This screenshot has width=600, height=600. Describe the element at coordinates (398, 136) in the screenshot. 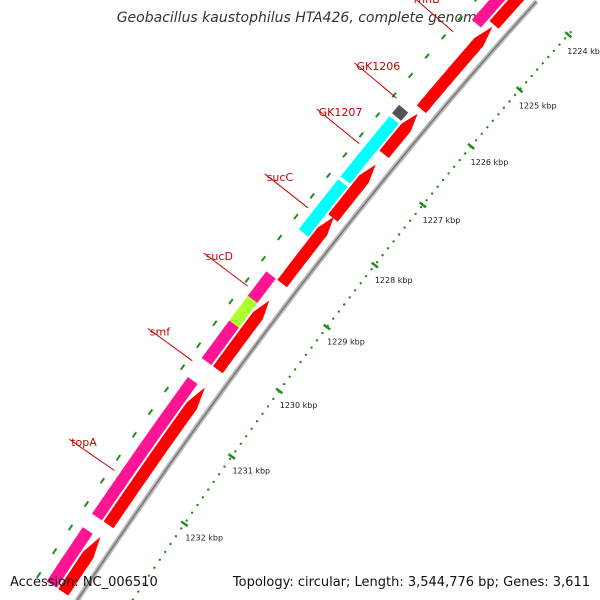

I see `cds-feature-GK1206` at that location.